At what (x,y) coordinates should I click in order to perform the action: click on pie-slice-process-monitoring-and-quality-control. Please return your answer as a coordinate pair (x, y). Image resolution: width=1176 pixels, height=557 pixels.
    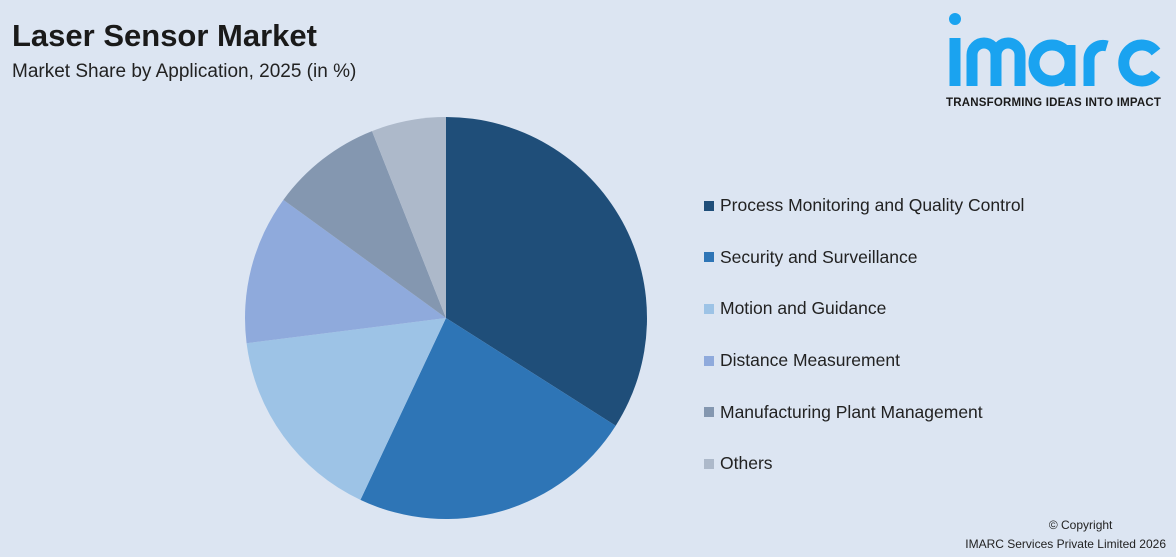
    Looking at the image, I should click on (546, 271).